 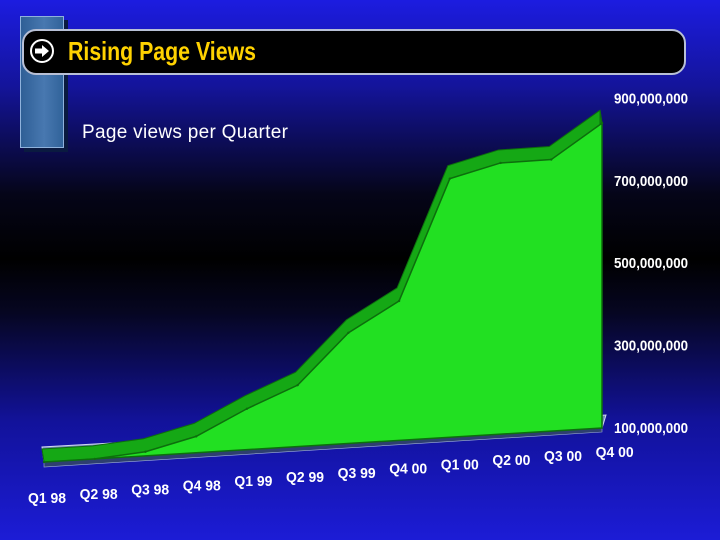 I want to click on y-tick-label: 500,000,000, so click(x=651, y=263).